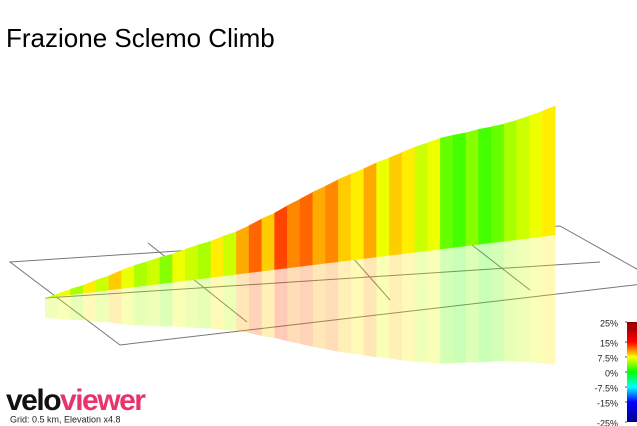 The width and height of the screenshot is (637, 426). What do you see at coordinates (65, 419) in the screenshot?
I see `footnote: Grid: 0.5 km, Elevation x4.8` at bounding box center [65, 419].